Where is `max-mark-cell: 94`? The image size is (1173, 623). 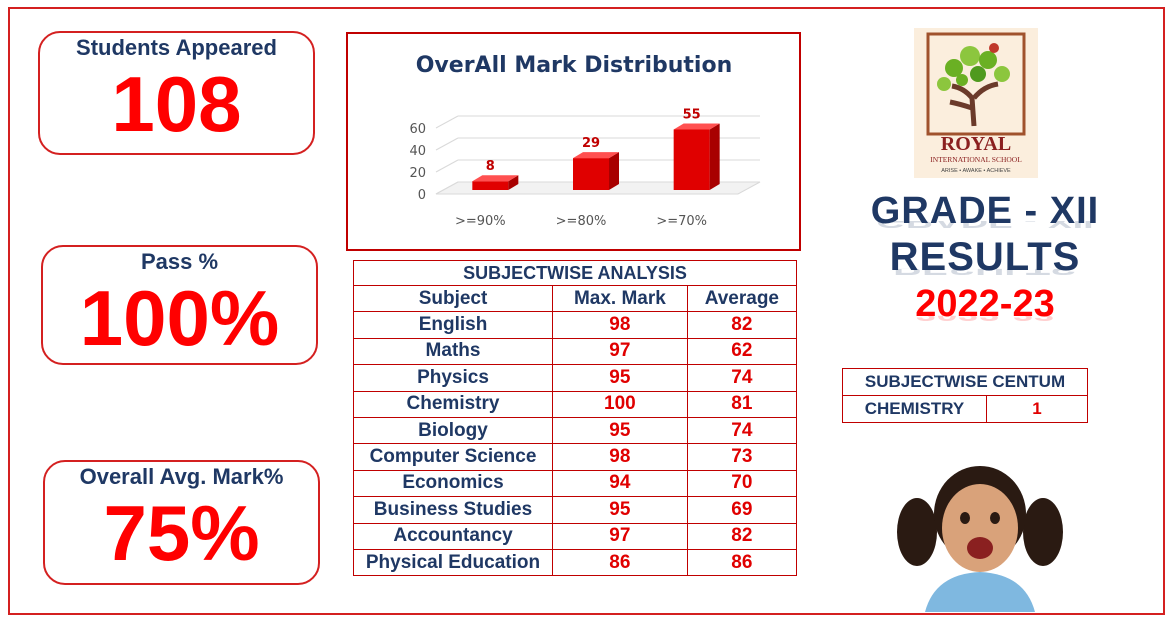
max-mark-cell: 94 is located at coordinates (620, 483).